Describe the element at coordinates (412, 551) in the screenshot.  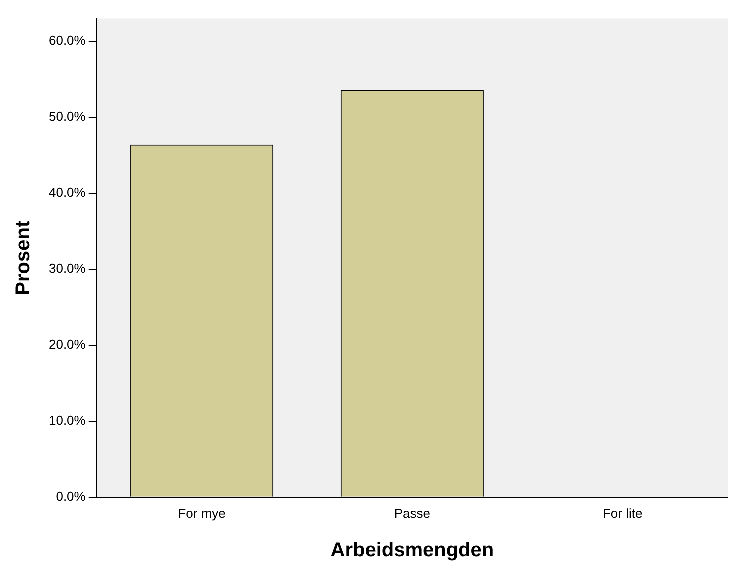
I see `x-axis-title: Arbeidsmengden` at that location.